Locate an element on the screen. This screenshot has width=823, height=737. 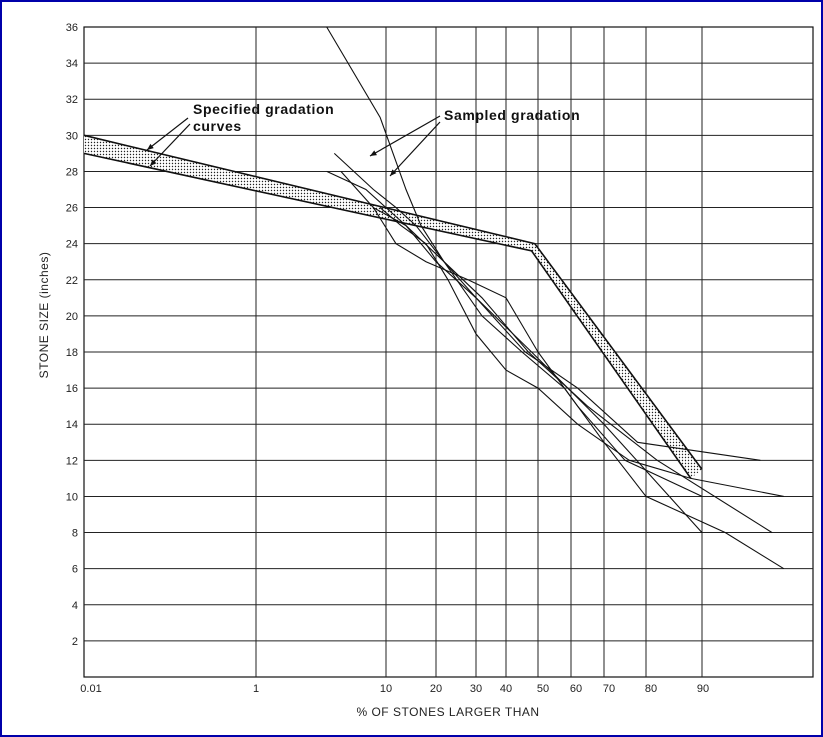
x-tick-label: 80 is located at coordinates (651, 689).